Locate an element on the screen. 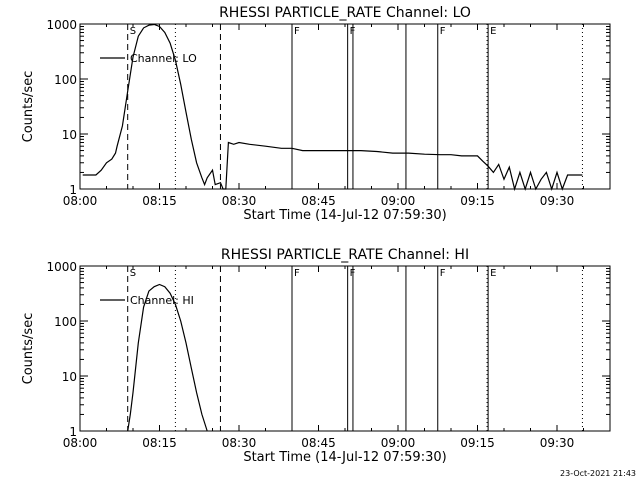 Image resolution: width=640 pixels, height=480 pixels. legend-entry: Channel: HI is located at coordinates (162, 300).